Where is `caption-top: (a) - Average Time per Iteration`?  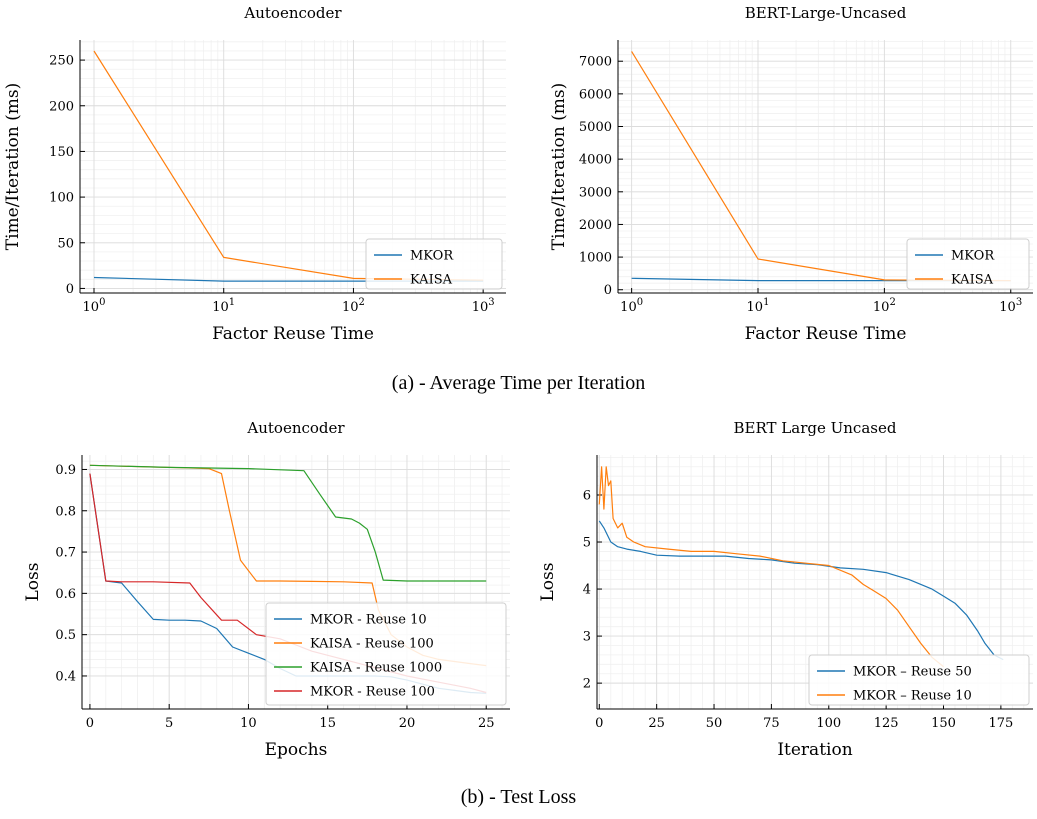
caption-top: (a) - Average Time per Iteration is located at coordinates (518, 383).